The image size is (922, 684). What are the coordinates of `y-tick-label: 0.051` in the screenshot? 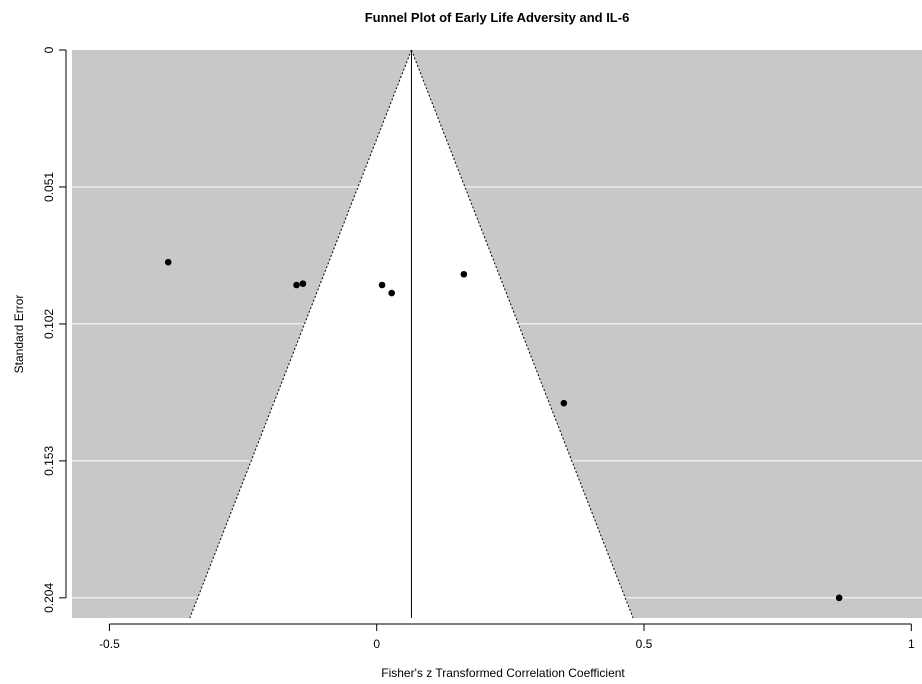 It's located at (49, 187).